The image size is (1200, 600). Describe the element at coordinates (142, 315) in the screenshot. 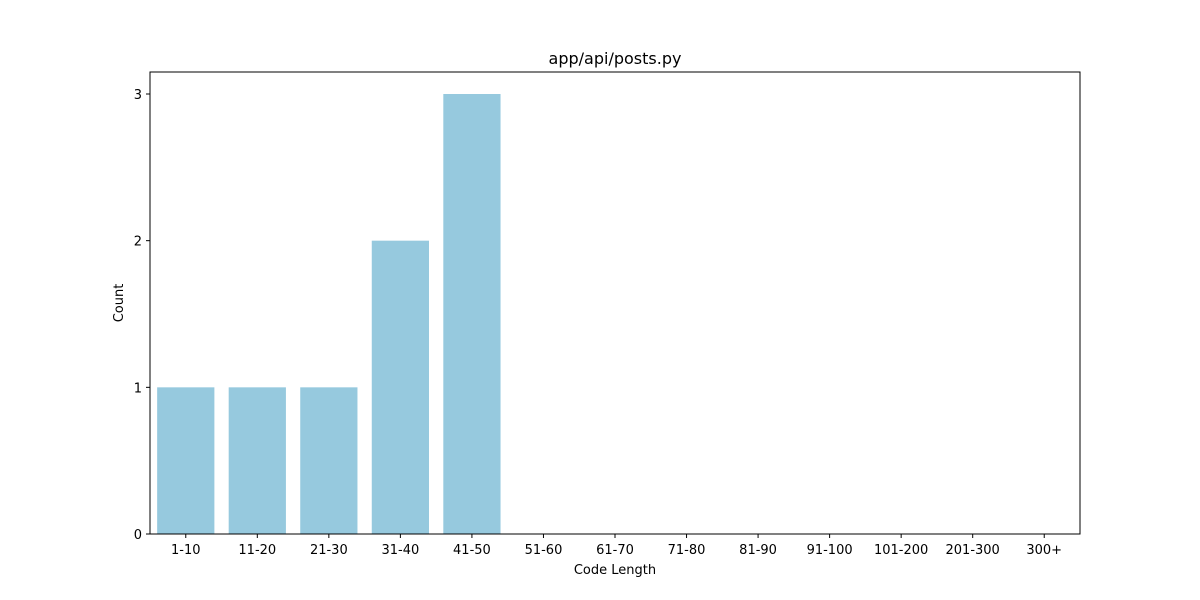

I see `y-axis: 0 1 2 3` at that location.